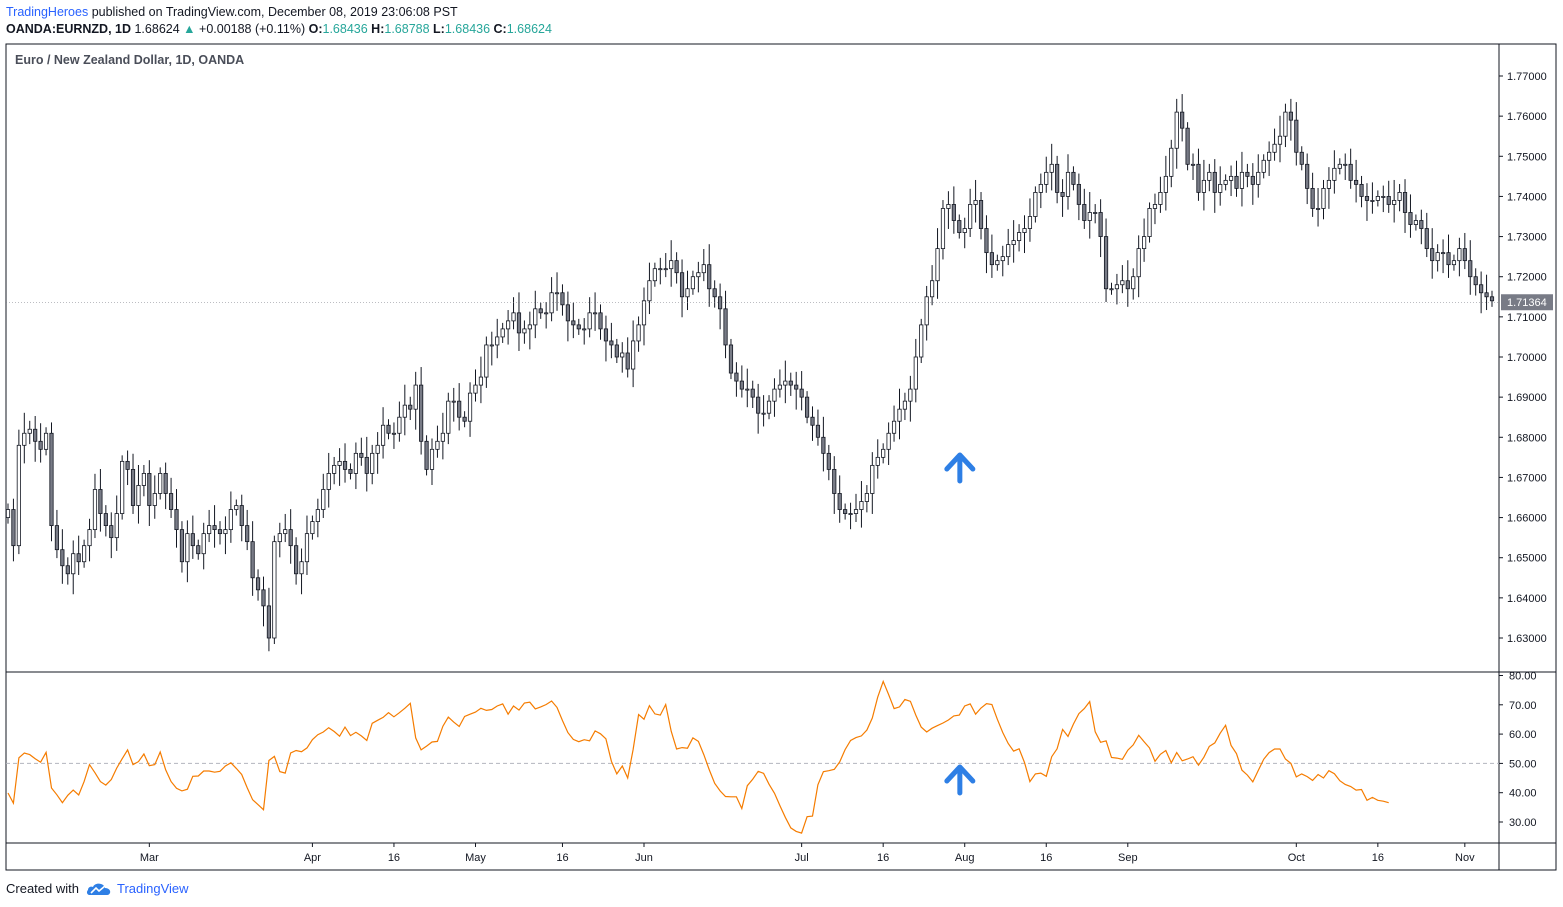  Describe the element at coordinates (1527, 519) in the screenshot. I see `price-tick-label: 1.66000` at that location.